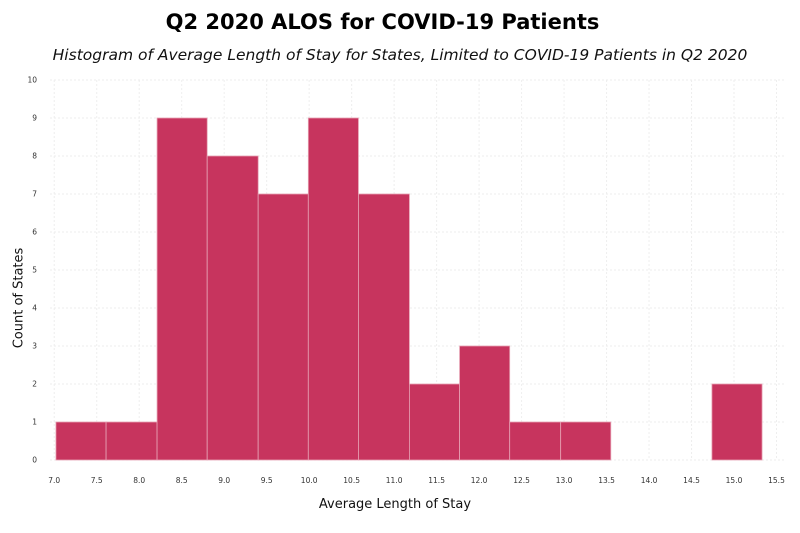 This screenshot has height=533, width=800. Describe the element at coordinates (564, 480) in the screenshot. I see `x-tick-label: 13.0` at that location.